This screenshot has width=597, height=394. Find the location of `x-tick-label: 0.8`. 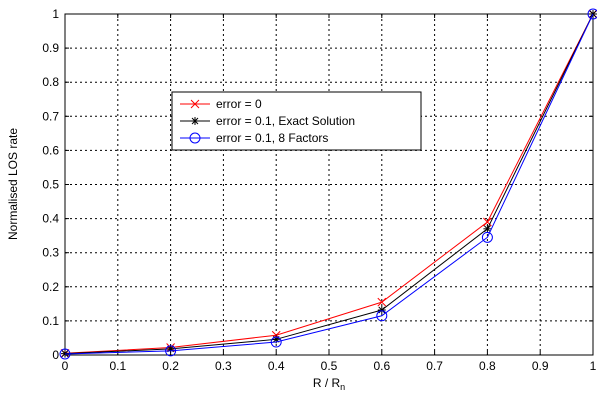

x-tick-label: 0.8 is located at coordinates (487, 366).